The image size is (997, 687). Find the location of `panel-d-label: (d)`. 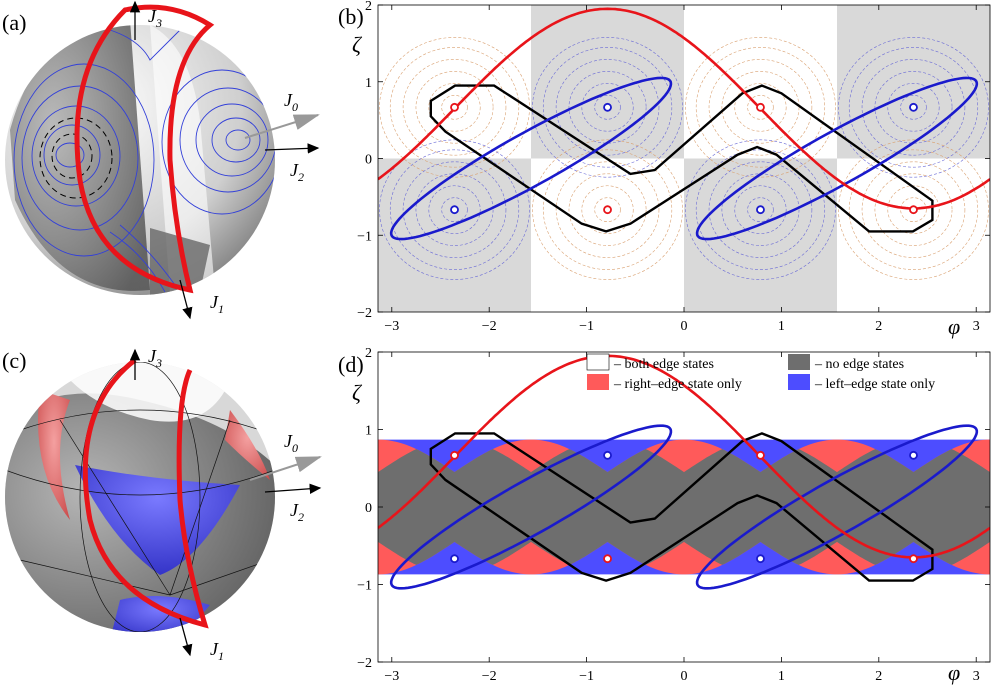

panel-d-label: (d) is located at coordinates (351, 364).